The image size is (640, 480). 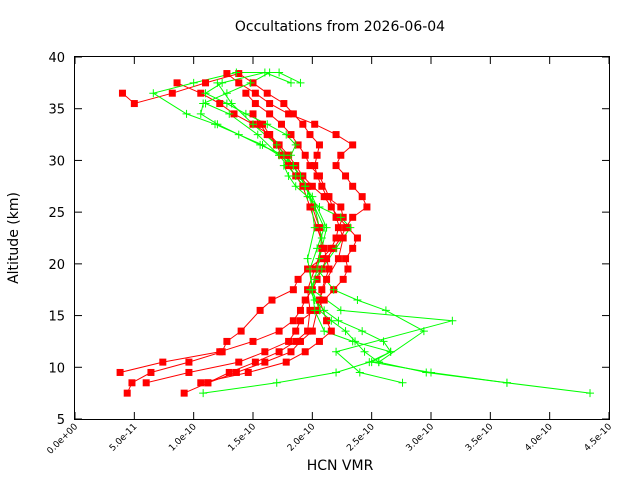 What do you see at coordinates (56, 58) in the screenshot?
I see `y-tick-label: 40` at bounding box center [56, 58].